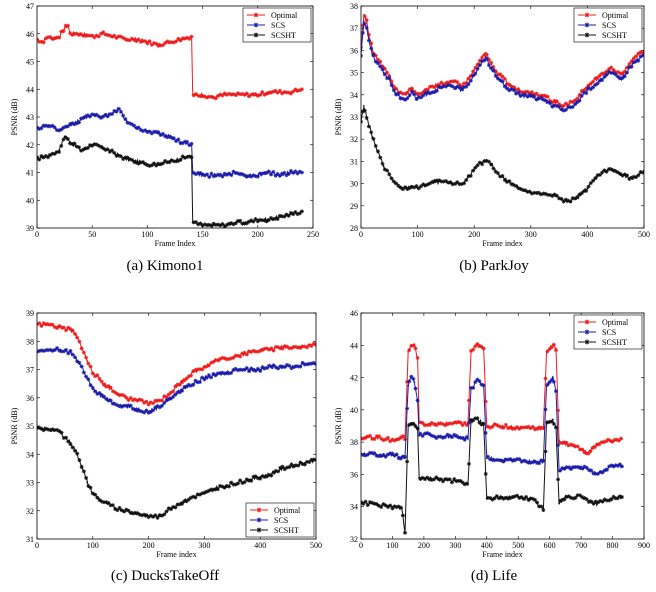 This screenshot has height=592, width=656. I want to click on y-tick-label: 42, so click(354, 378).